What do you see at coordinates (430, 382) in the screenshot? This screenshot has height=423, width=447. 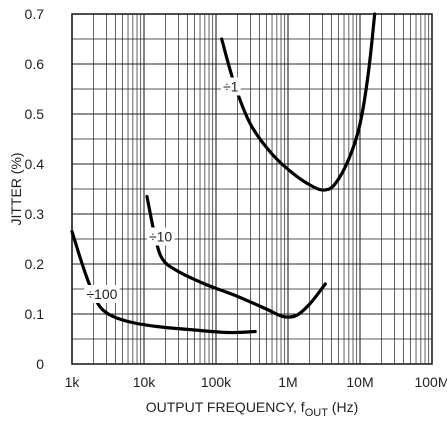 I see `x-tick-label: 100M` at bounding box center [430, 382].